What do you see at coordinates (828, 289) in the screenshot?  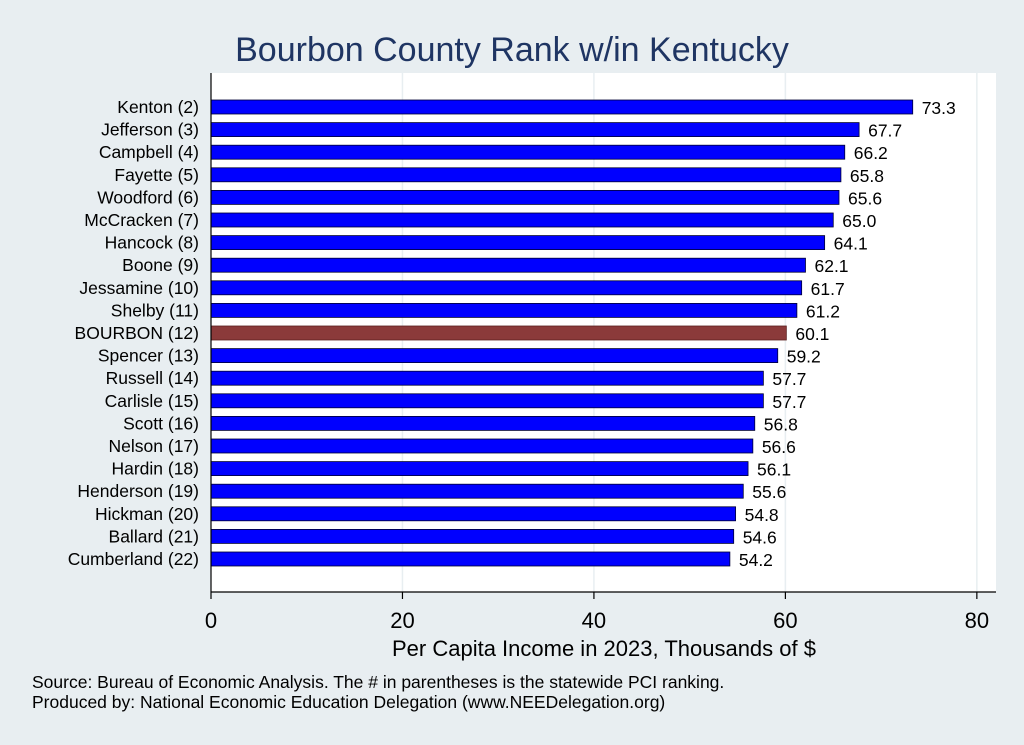 I see `value-label-8: 61.7` at bounding box center [828, 289].